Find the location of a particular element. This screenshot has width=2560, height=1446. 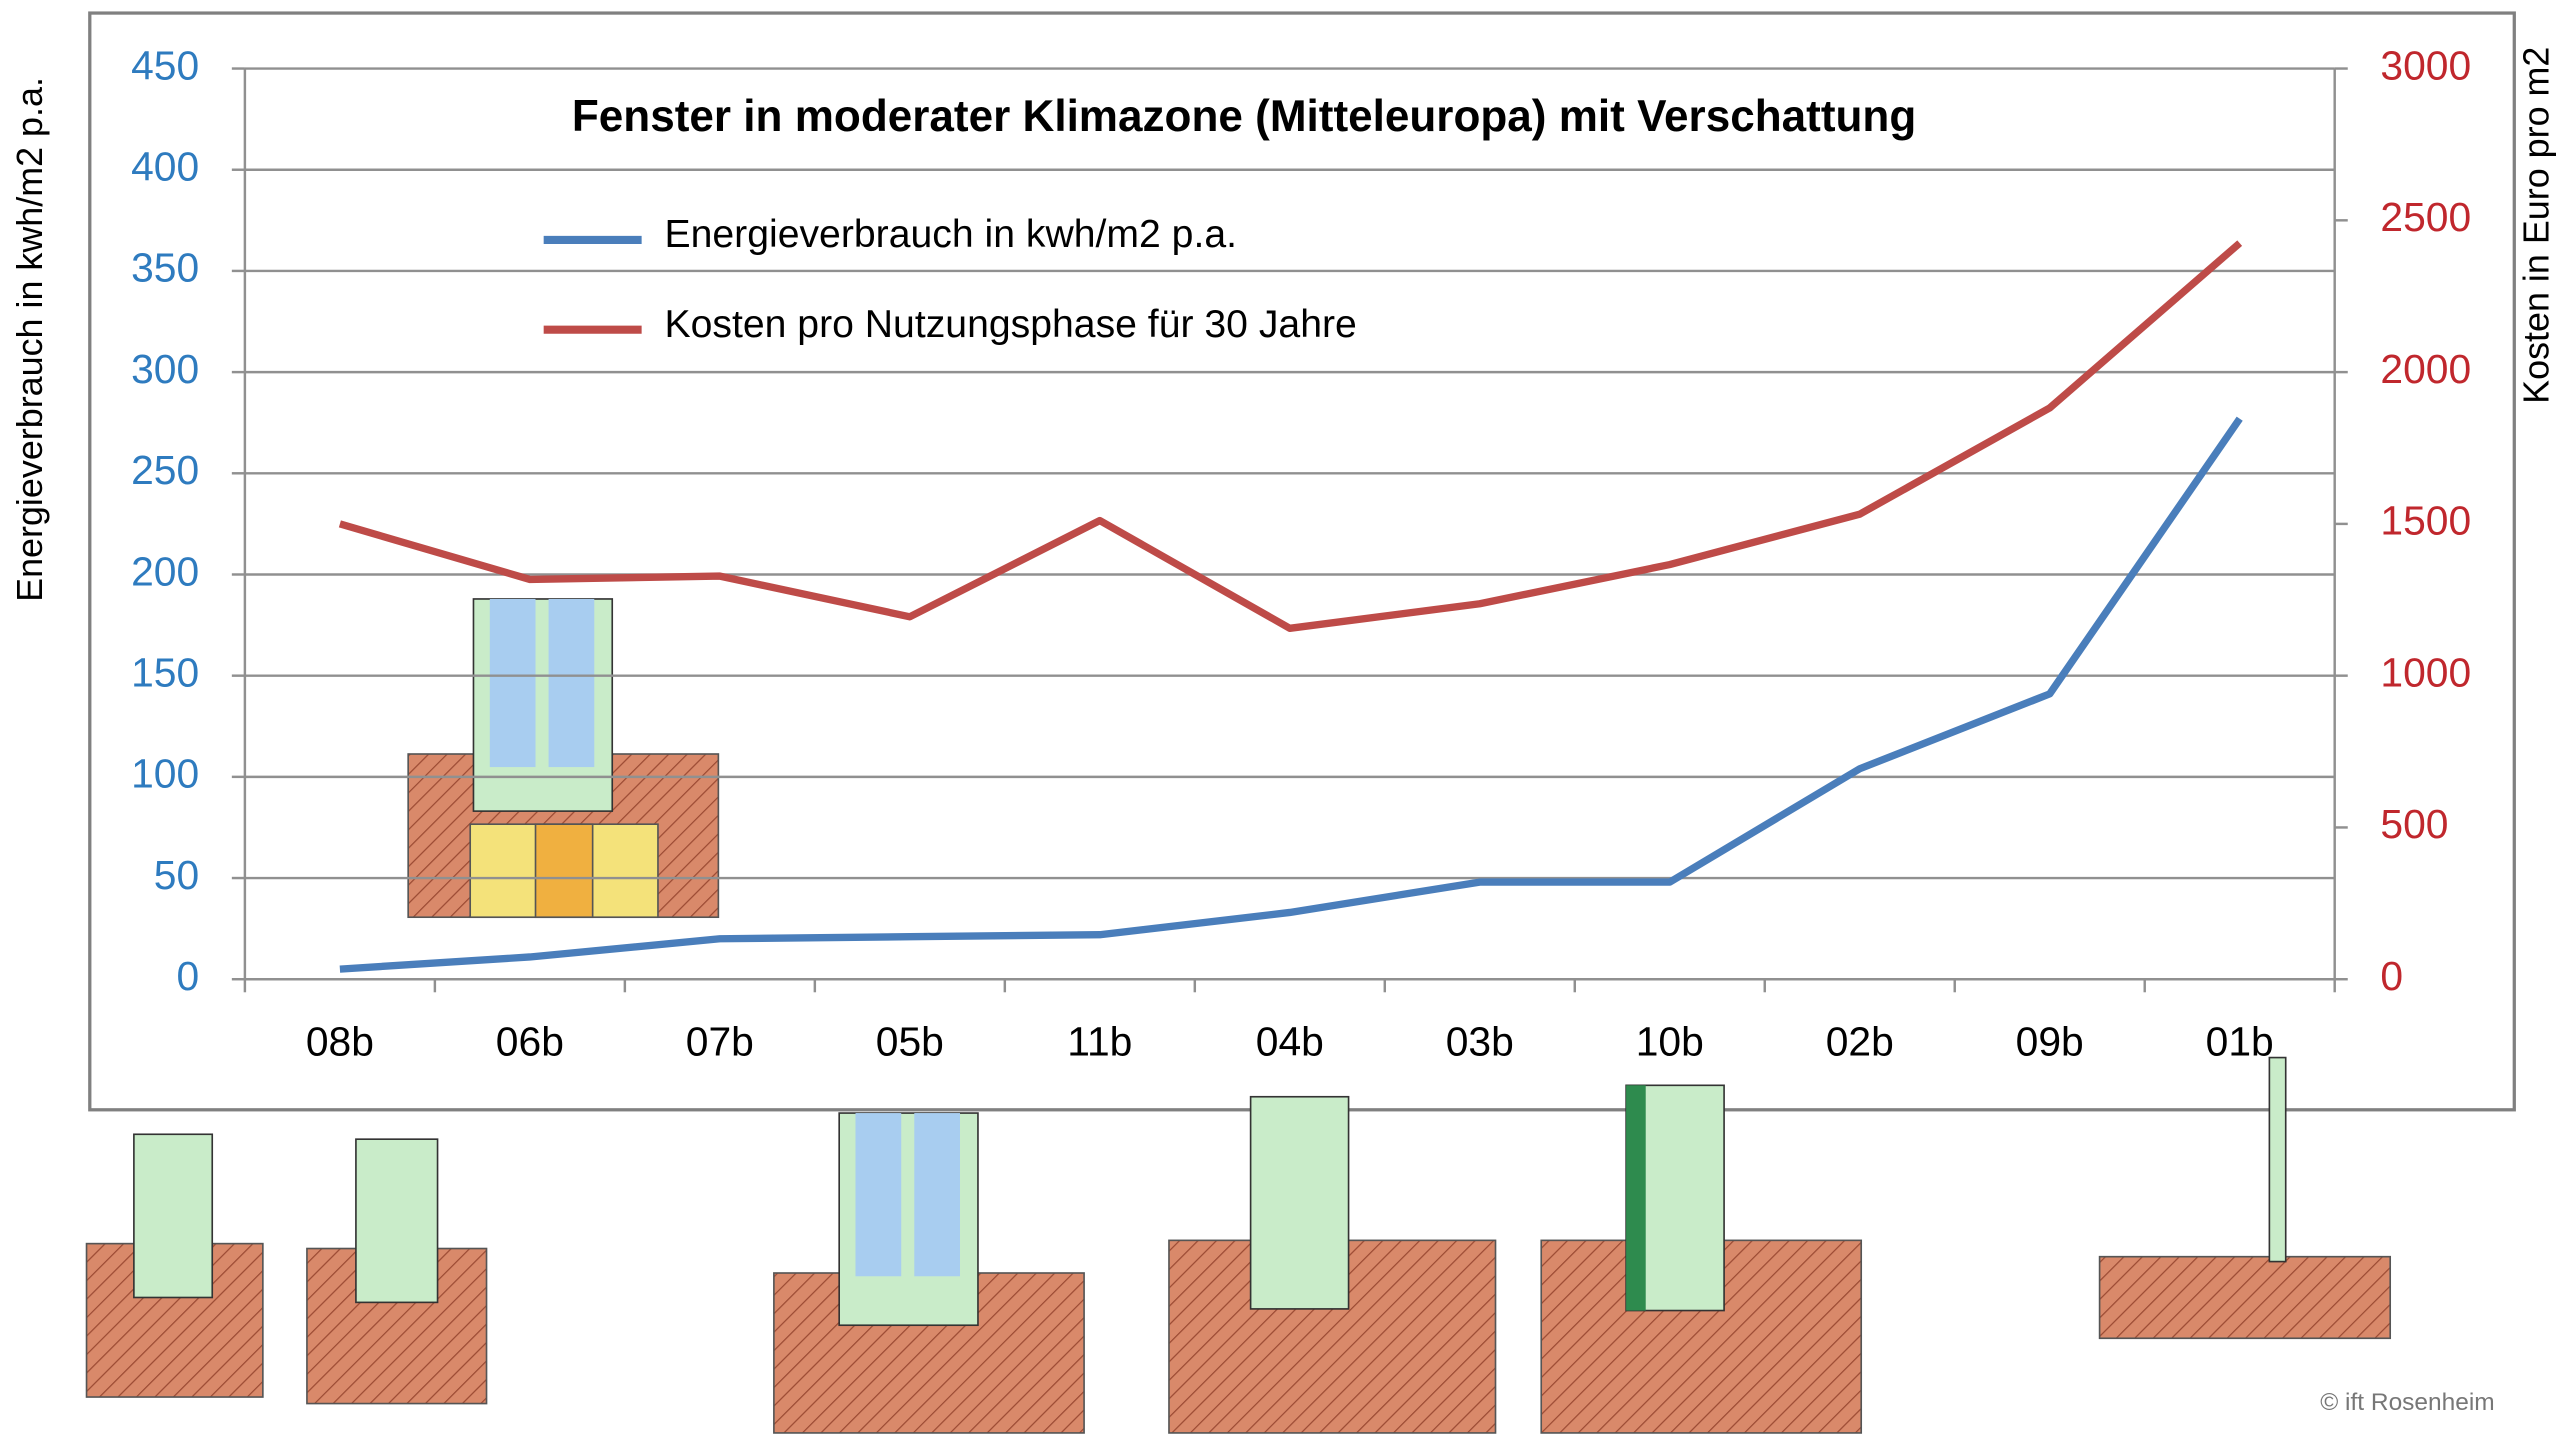

x-tick-label: 08b is located at coordinates (340, 1041).